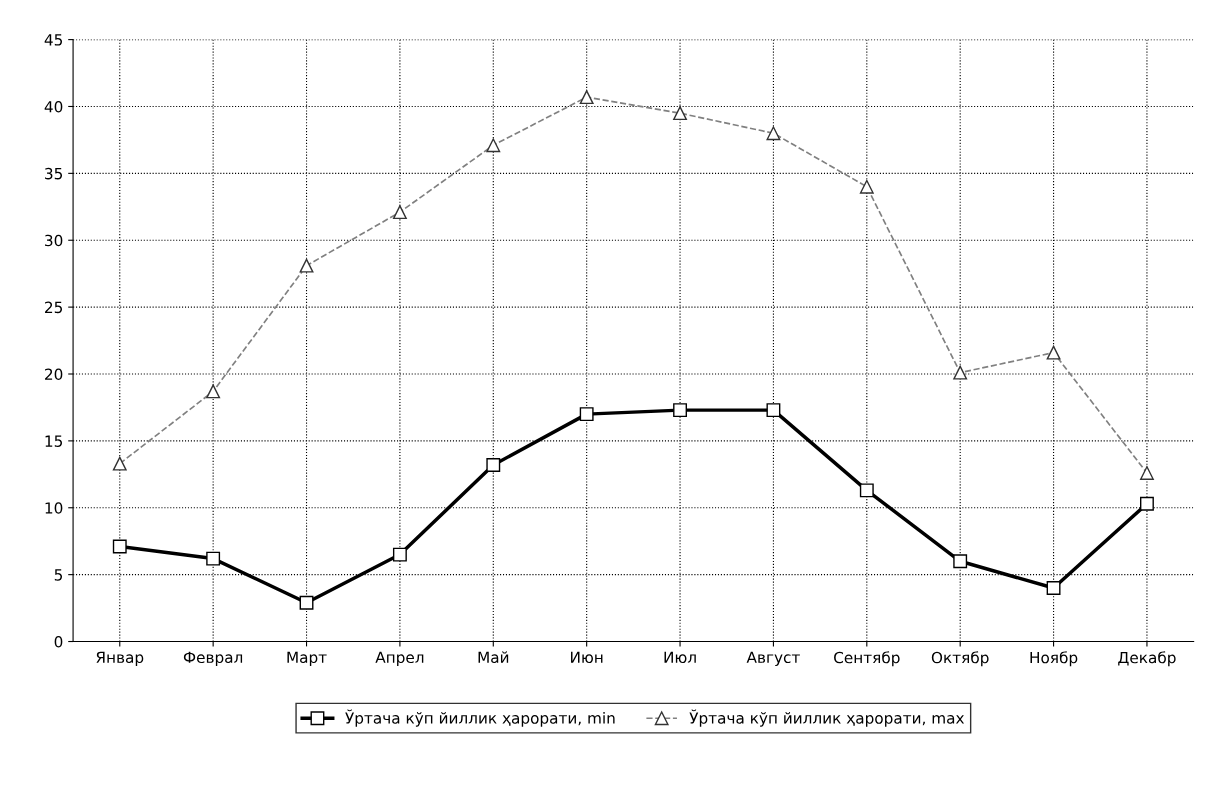 This screenshot has width=1218, height=792. What do you see at coordinates (53, 106) in the screenshot?
I see `y-tick-label: 40` at bounding box center [53, 106].